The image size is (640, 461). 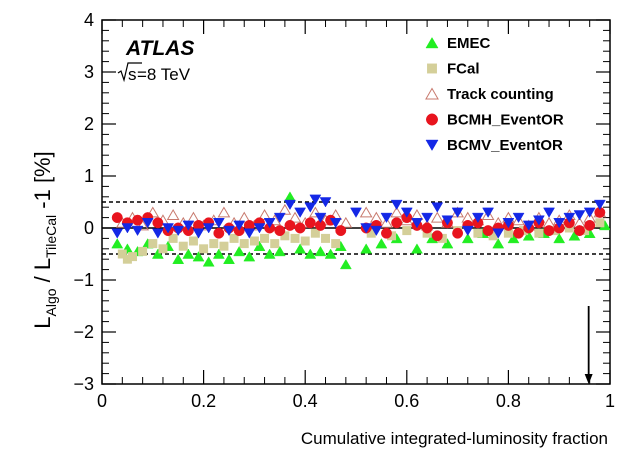 What do you see at coordinates (469, 43) in the screenshot?
I see `legend-label: EMEC` at bounding box center [469, 43].